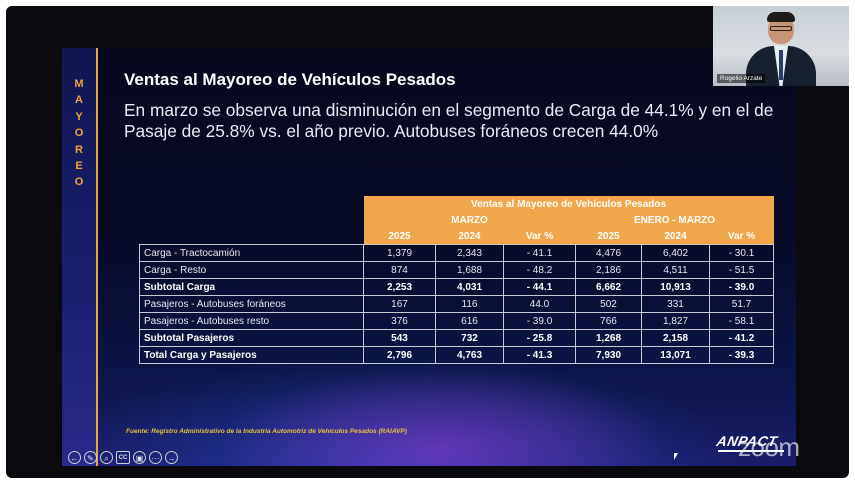 This screenshot has width=855, height=485. What do you see at coordinates (251, 355) in the screenshot?
I see `row-label: Total Carga y Pasajeros` at bounding box center [251, 355].